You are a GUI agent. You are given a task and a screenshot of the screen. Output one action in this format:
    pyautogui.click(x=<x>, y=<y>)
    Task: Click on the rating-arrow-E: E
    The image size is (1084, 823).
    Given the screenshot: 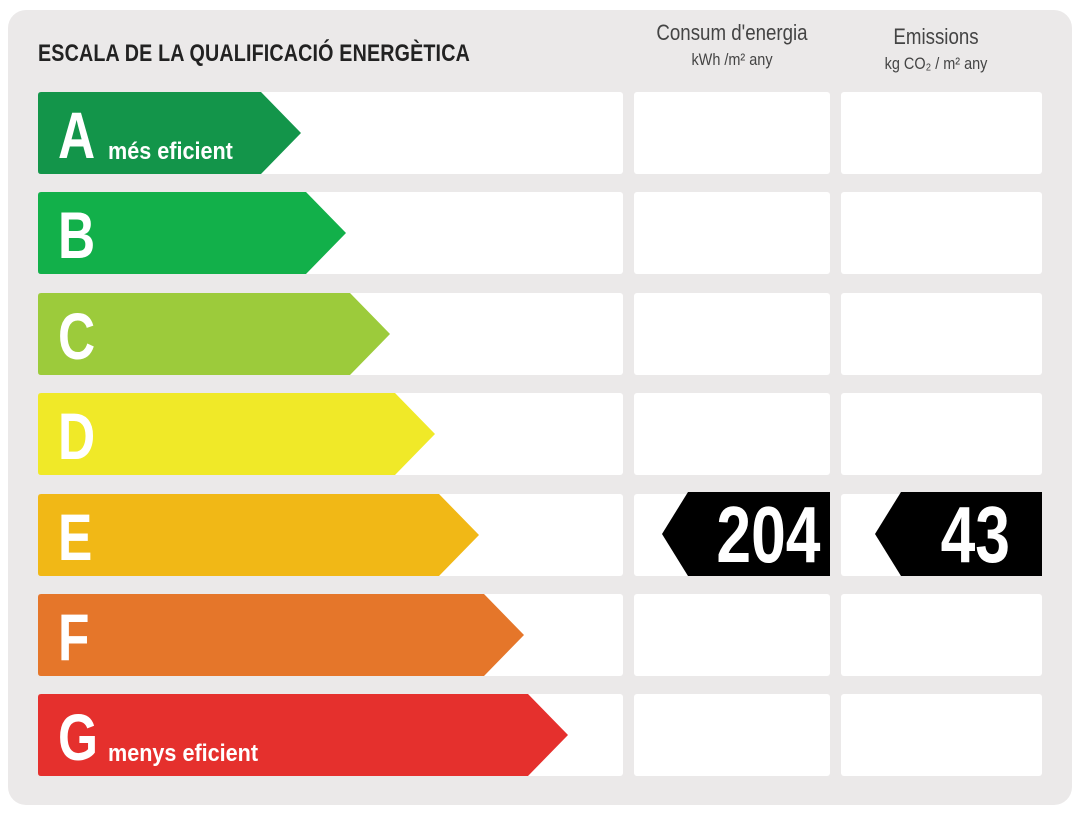 What is the action you would take?
    pyautogui.click(x=258, y=535)
    